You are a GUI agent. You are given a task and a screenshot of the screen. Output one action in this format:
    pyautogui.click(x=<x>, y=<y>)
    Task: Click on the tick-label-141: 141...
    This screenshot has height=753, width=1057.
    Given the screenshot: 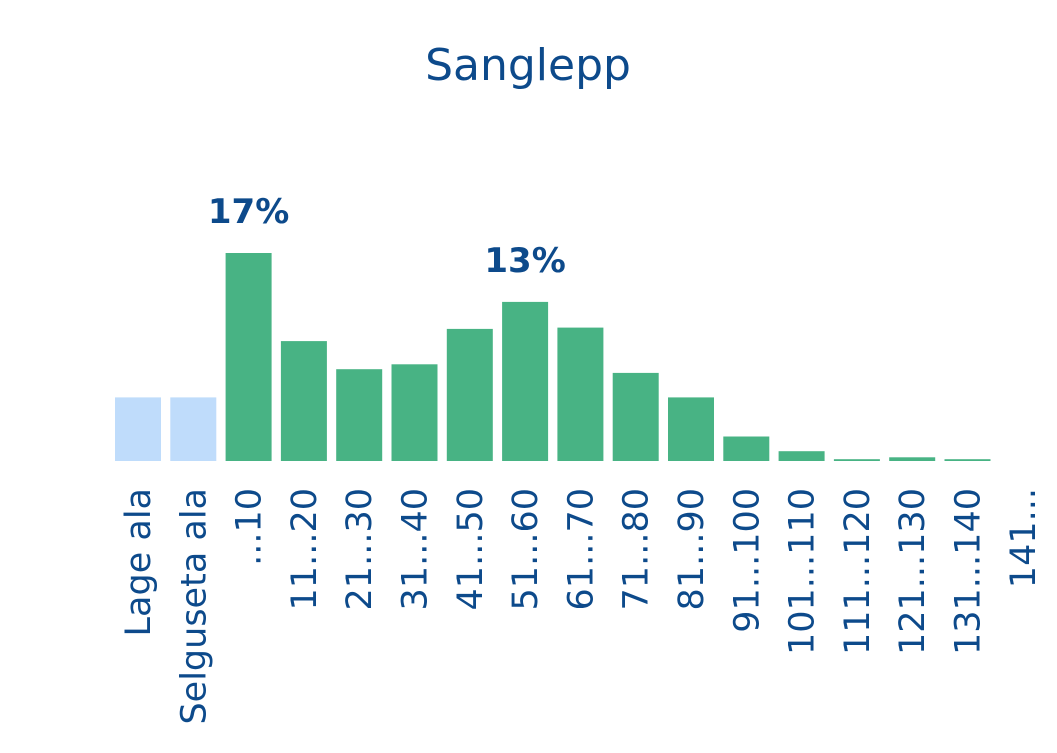 What is the action you would take?
    pyautogui.click(x=1024, y=538)
    